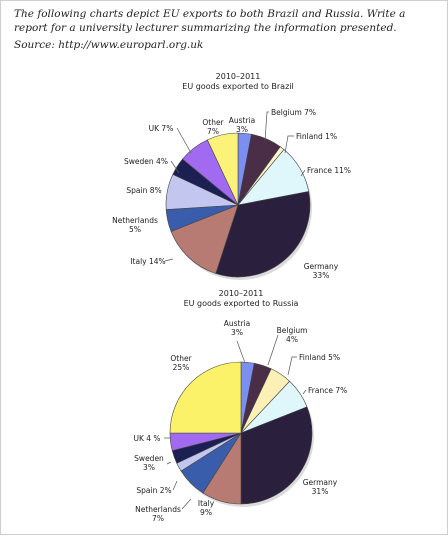  What do you see at coordinates (143, 190) in the screenshot?
I see `slice-label-spain: Spain 8%` at bounding box center [143, 190].